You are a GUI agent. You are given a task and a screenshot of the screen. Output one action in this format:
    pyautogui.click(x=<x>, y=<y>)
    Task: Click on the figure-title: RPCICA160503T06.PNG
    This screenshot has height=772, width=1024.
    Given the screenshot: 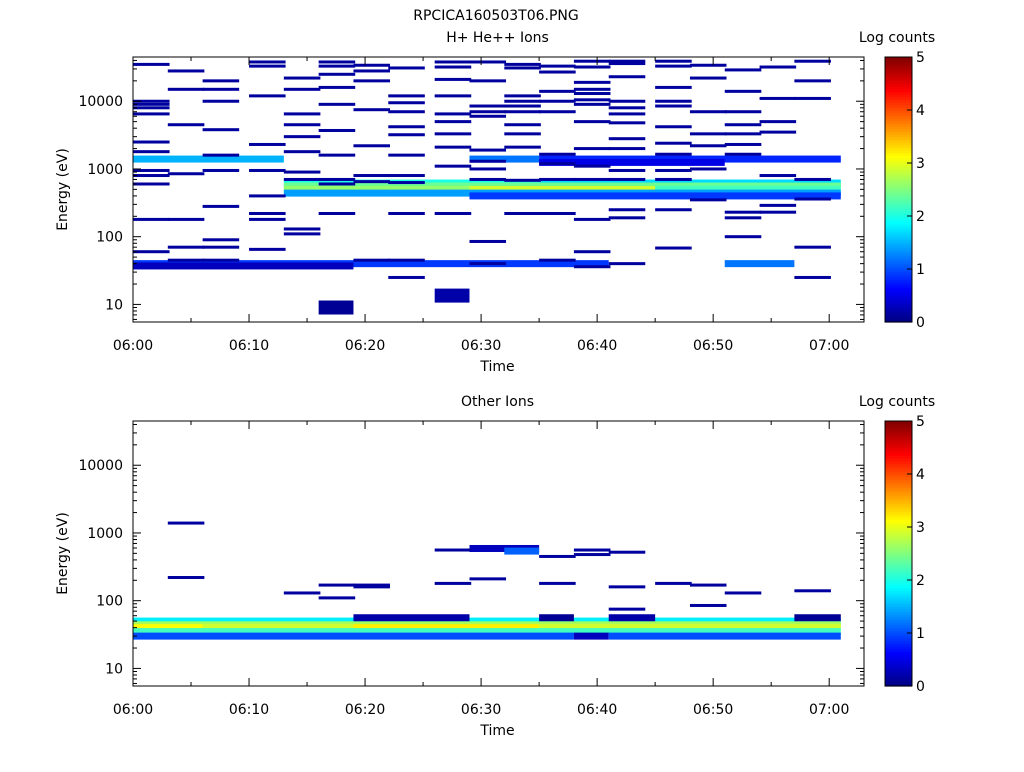 What is the action you would take?
    pyautogui.click(x=495, y=16)
    